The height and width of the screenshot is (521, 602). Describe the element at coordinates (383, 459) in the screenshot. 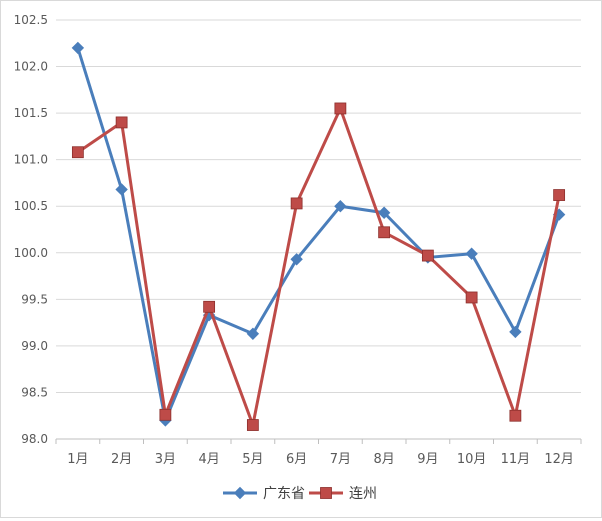

I see `x-tick-label: 8月` at that location.